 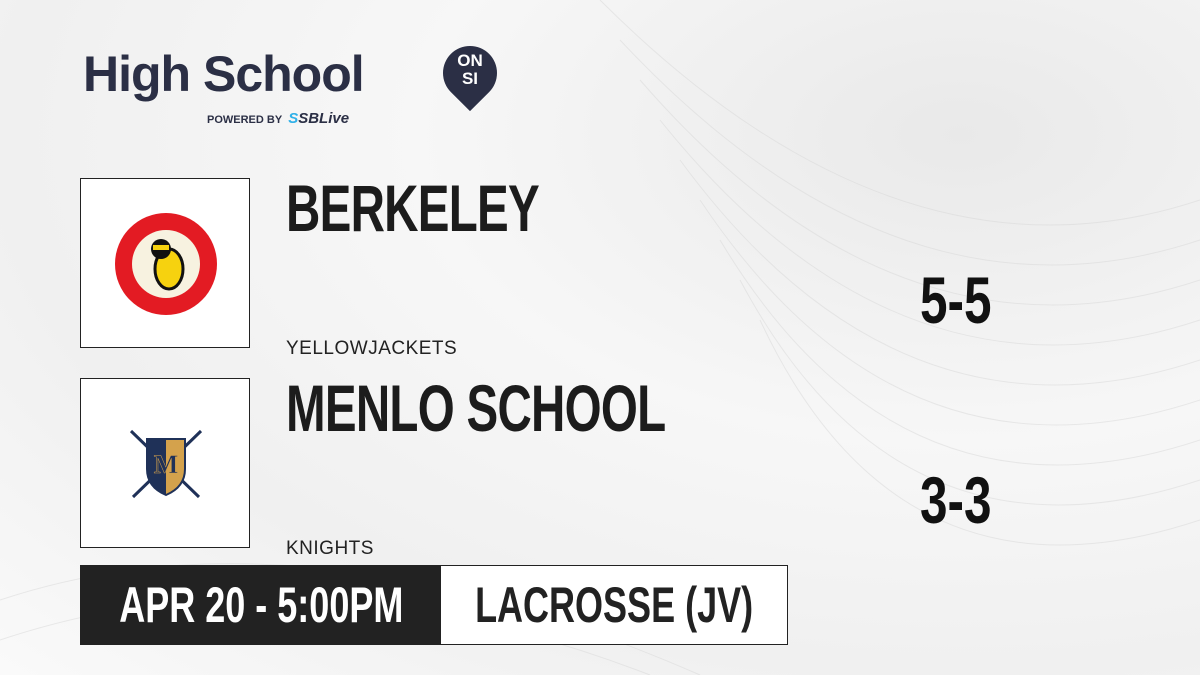 I want to click on sblive-label: SBLive, so click(x=324, y=118).